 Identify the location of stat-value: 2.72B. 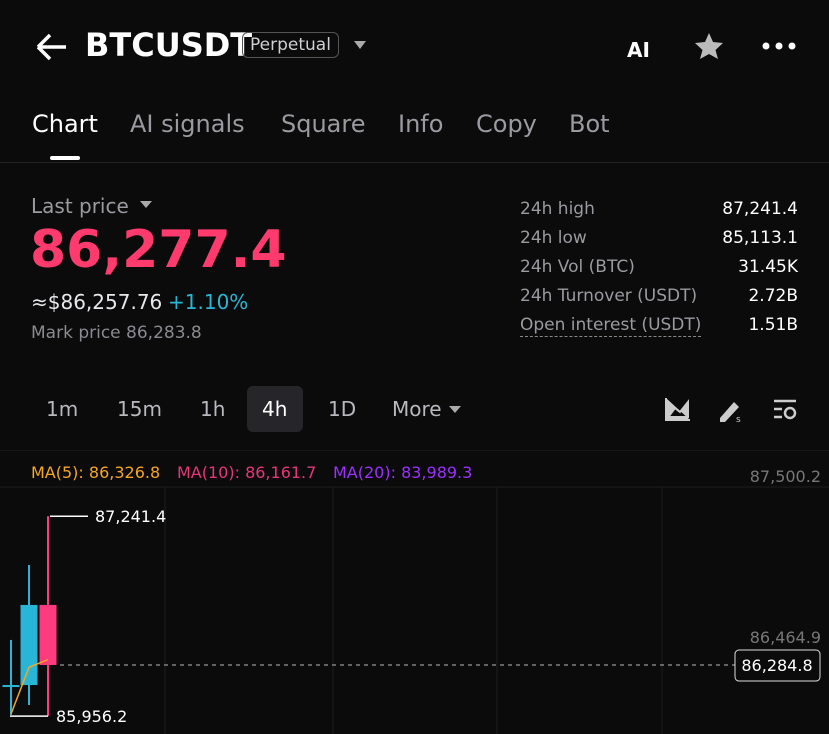
(773, 296).